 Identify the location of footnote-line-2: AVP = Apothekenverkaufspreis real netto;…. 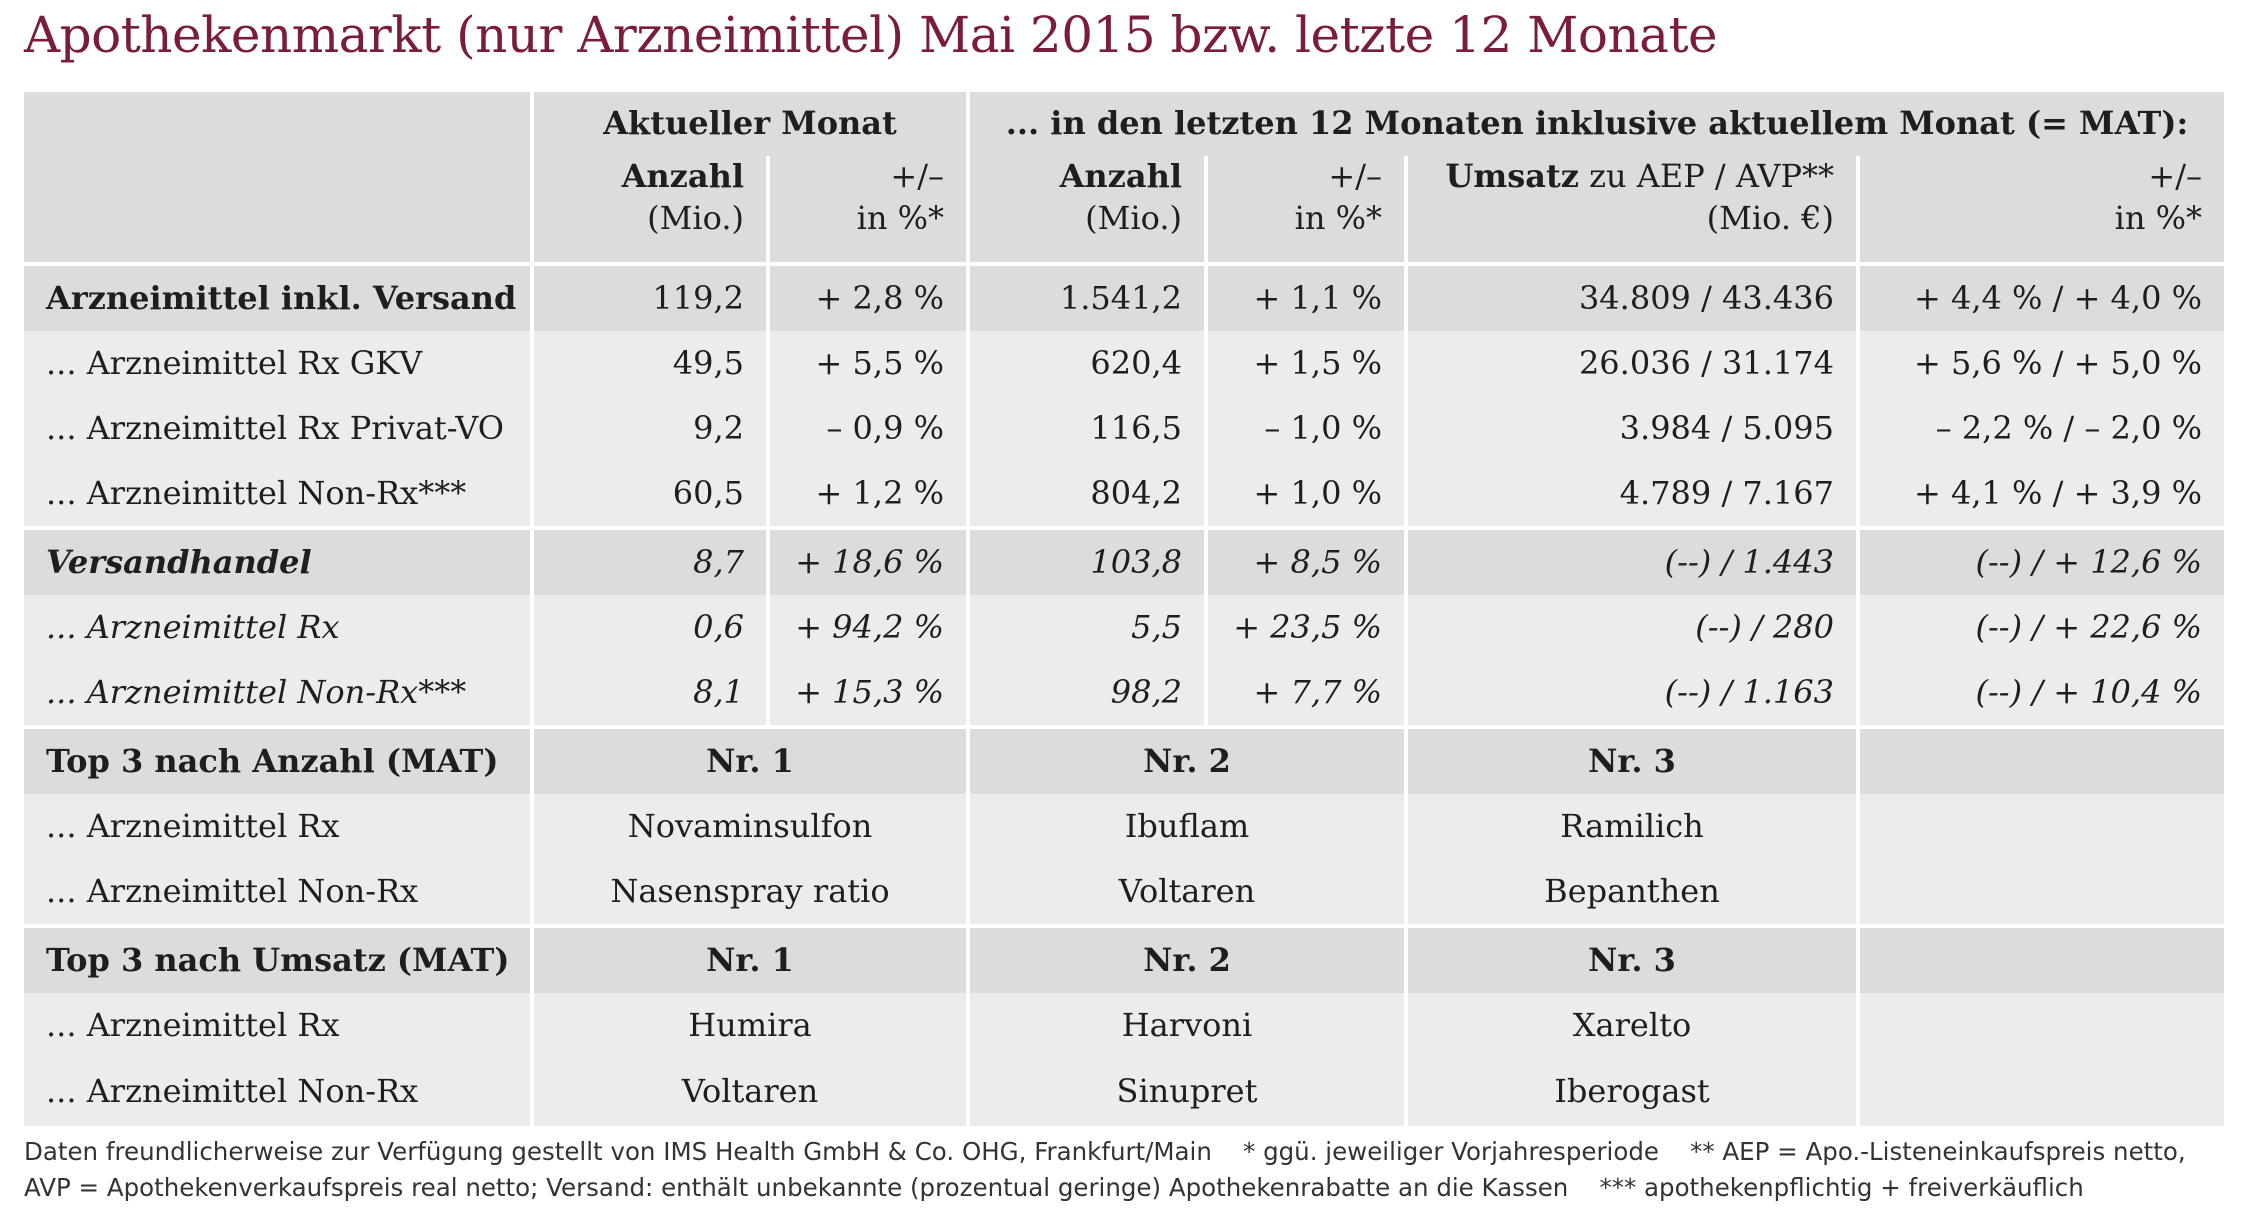
(1054, 1187).